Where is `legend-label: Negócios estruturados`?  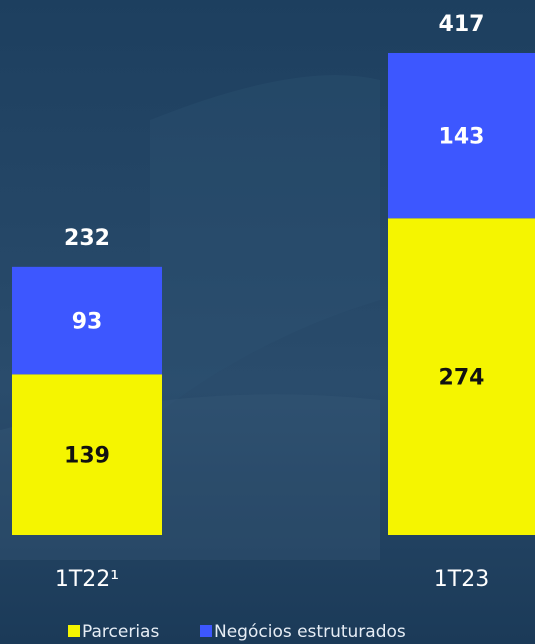 legend-label: Negócios estruturados is located at coordinates (310, 632).